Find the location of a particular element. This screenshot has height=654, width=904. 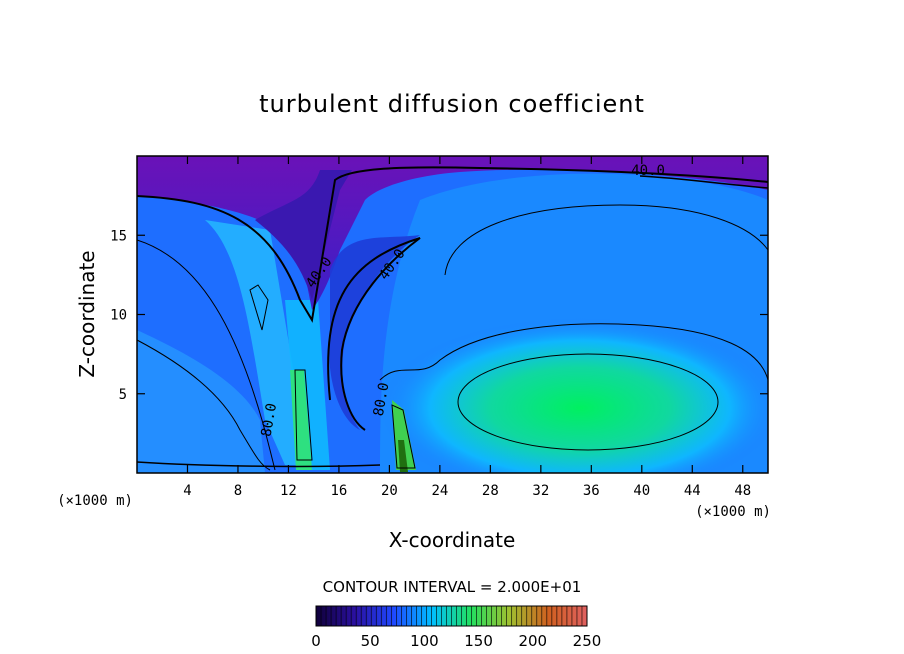

colorbar: 0 50 100 150 200 250 is located at coordinates (456, 627).